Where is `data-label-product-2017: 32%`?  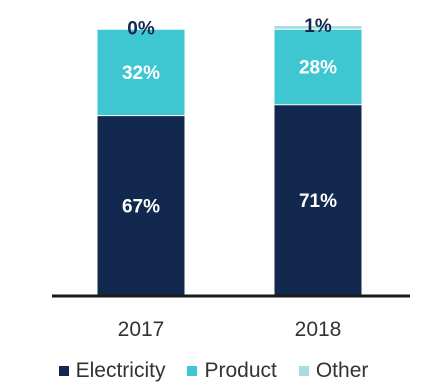 data-label-product-2017: 32% is located at coordinates (141, 73).